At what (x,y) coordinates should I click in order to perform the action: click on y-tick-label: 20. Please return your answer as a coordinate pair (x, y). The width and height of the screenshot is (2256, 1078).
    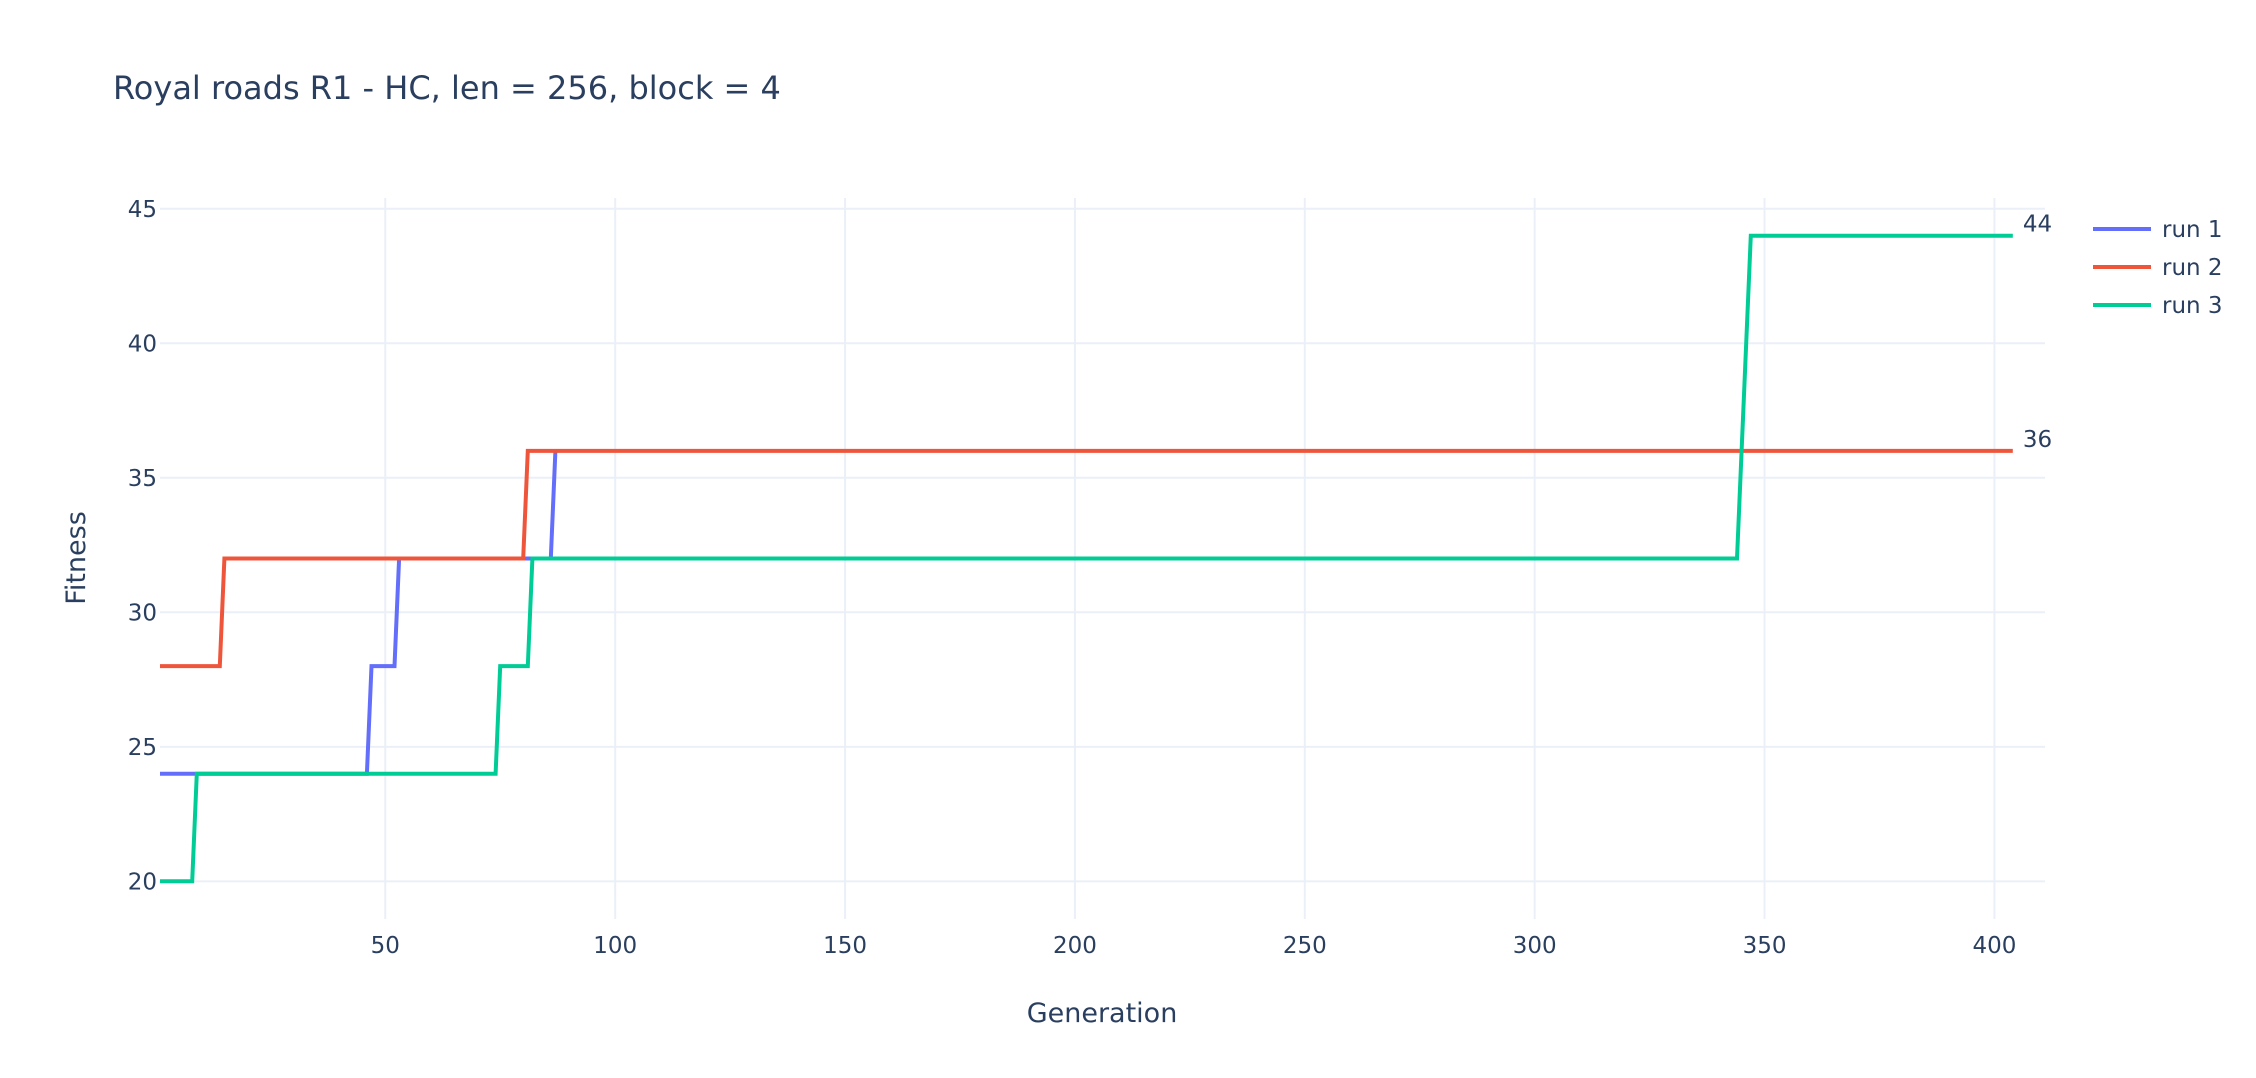
    Looking at the image, I should click on (142, 882).